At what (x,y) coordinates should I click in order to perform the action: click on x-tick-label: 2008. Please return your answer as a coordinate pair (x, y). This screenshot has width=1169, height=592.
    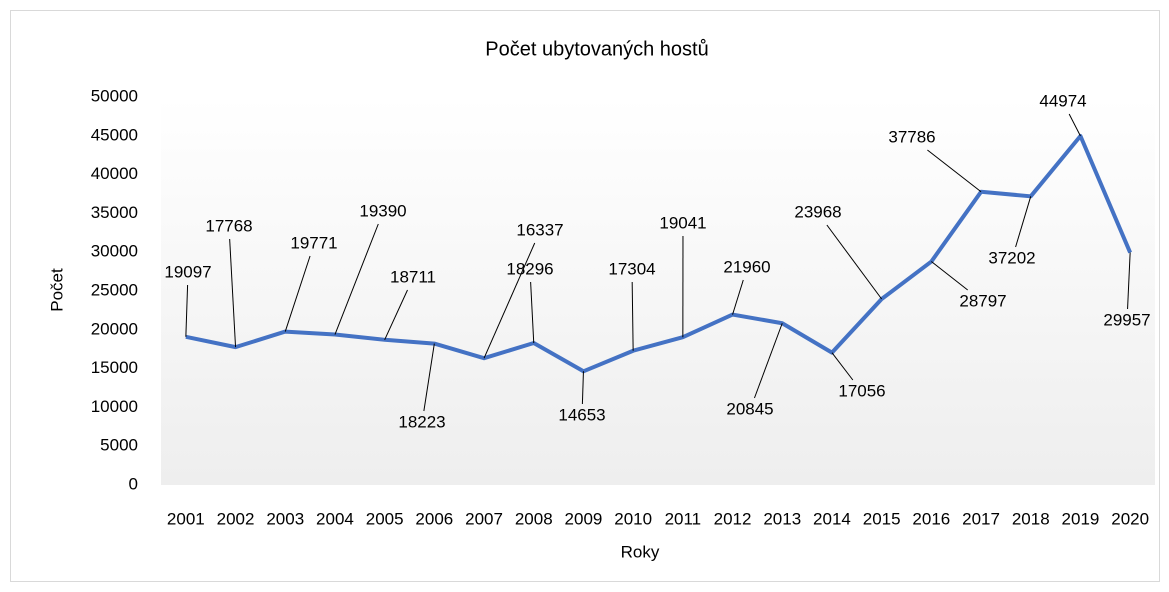
    Looking at the image, I should click on (534, 518).